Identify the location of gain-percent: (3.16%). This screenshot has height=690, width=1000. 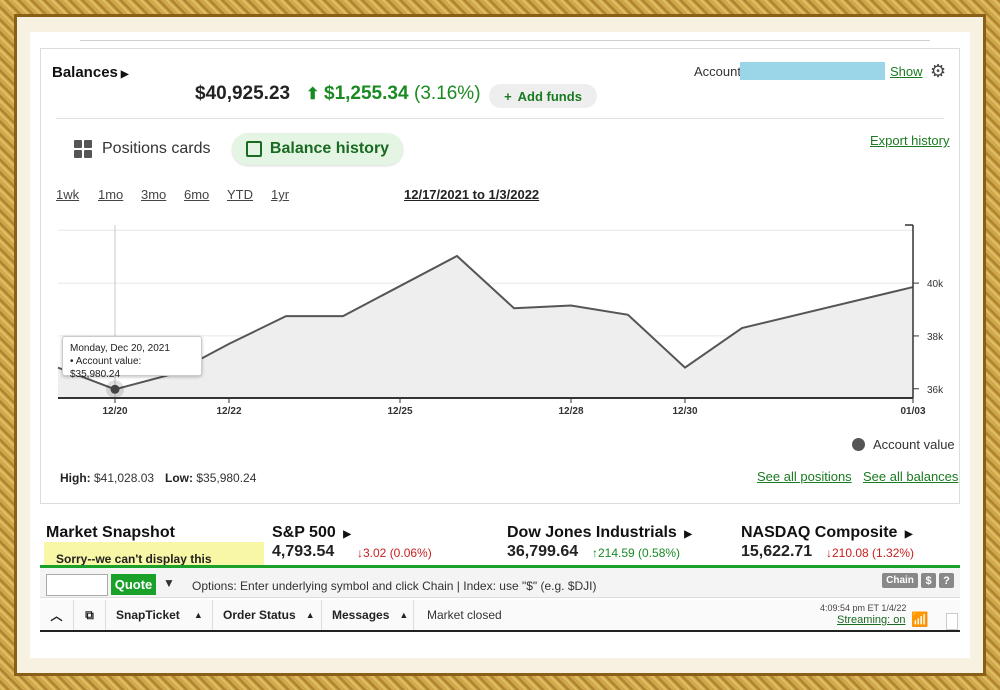
(447, 93).